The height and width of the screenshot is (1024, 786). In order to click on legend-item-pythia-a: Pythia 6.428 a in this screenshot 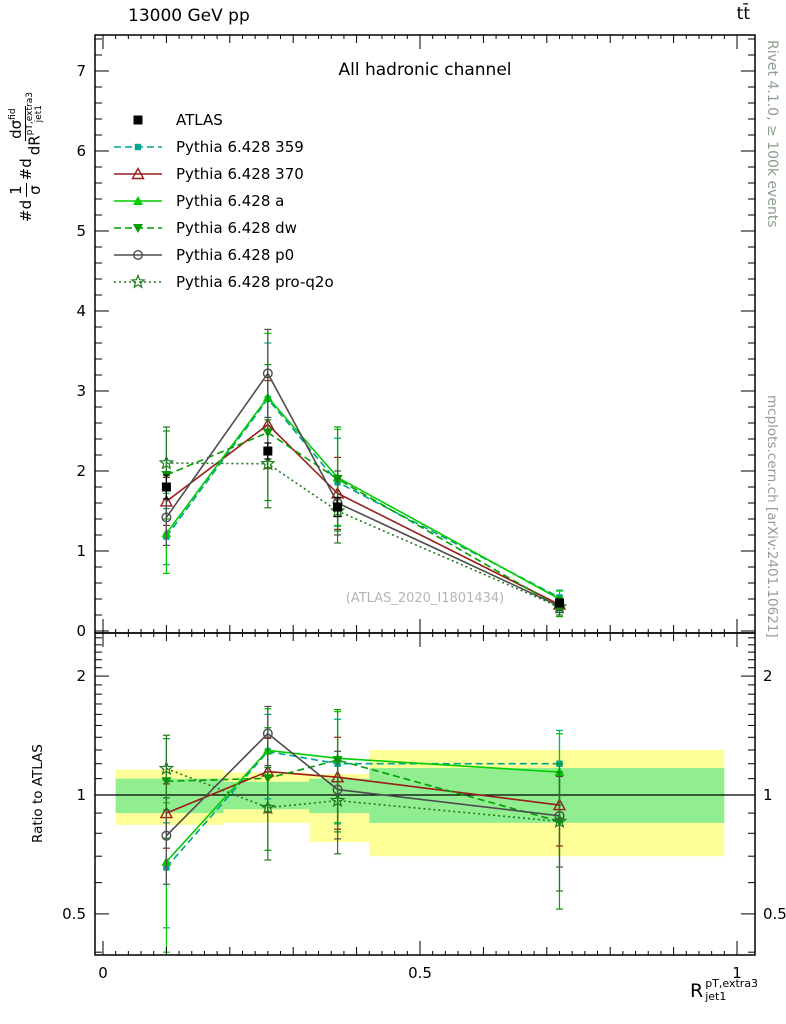, I will do `click(223, 200)`.